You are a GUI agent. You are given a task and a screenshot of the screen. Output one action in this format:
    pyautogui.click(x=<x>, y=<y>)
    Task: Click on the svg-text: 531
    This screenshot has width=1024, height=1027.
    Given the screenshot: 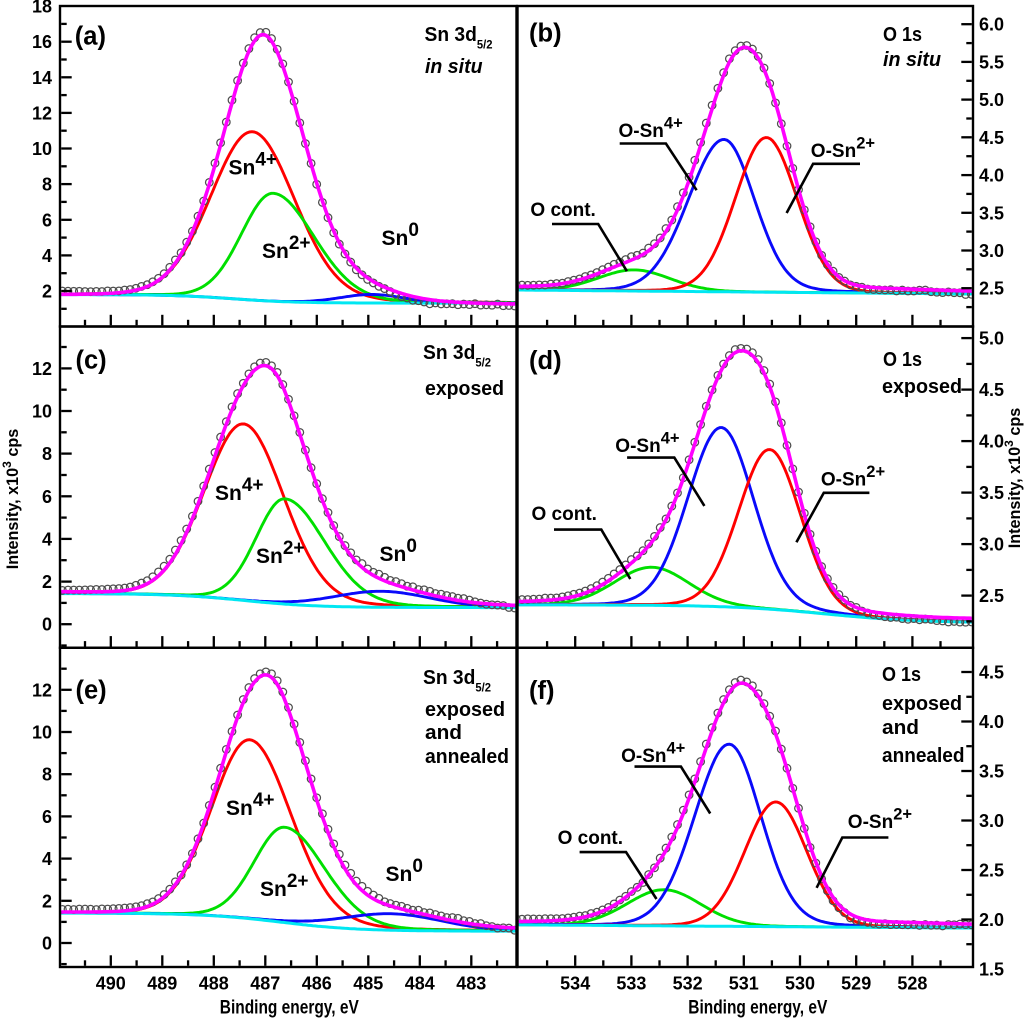 What is the action you would take?
    pyautogui.click(x=744, y=984)
    